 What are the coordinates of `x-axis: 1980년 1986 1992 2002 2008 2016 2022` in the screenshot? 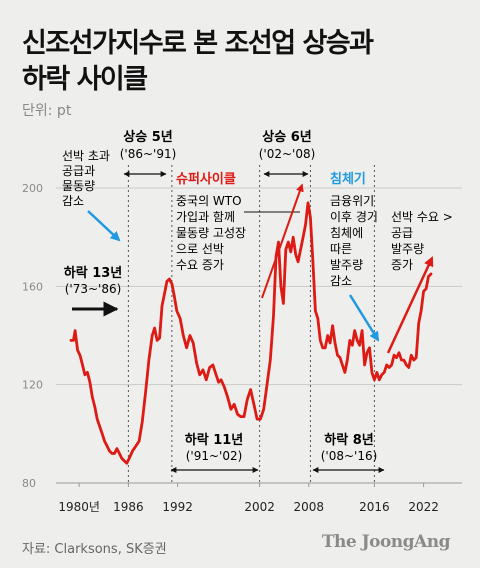 It's located at (248, 498).